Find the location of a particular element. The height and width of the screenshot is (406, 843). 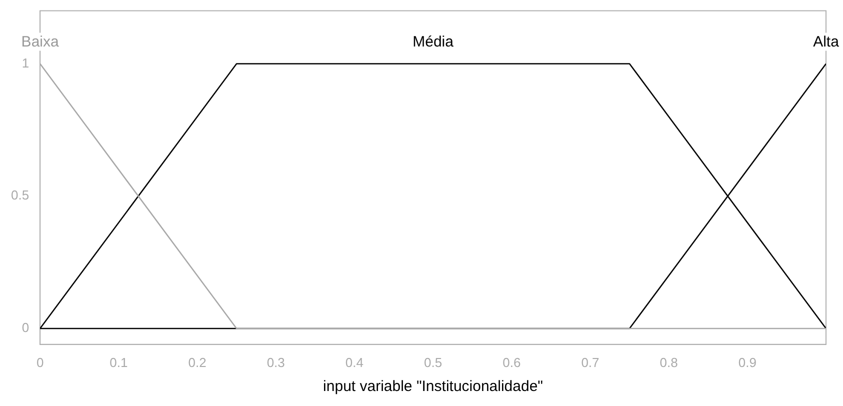

x-tick-label: 0.3 is located at coordinates (275, 362).